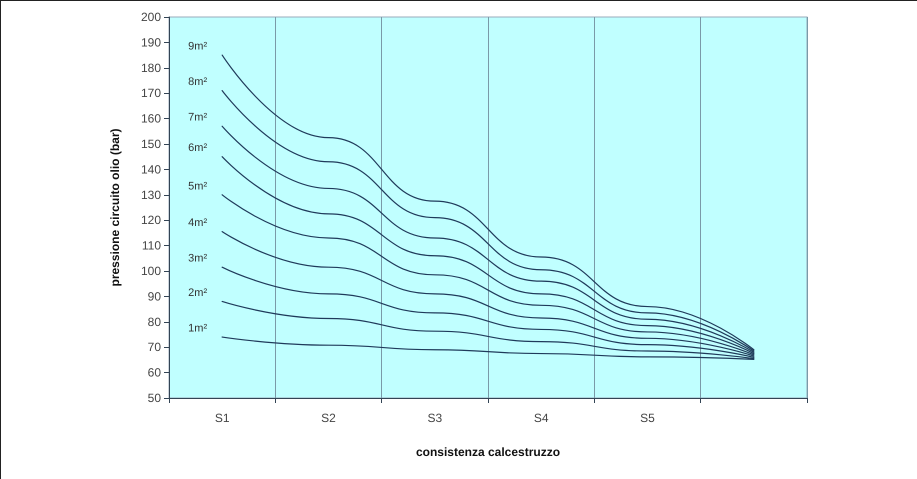 The width and height of the screenshot is (917, 479). What do you see at coordinates (151, 169) in the screenshot?
I see `y-tick-label: 140` at bounding box center [151, 169].